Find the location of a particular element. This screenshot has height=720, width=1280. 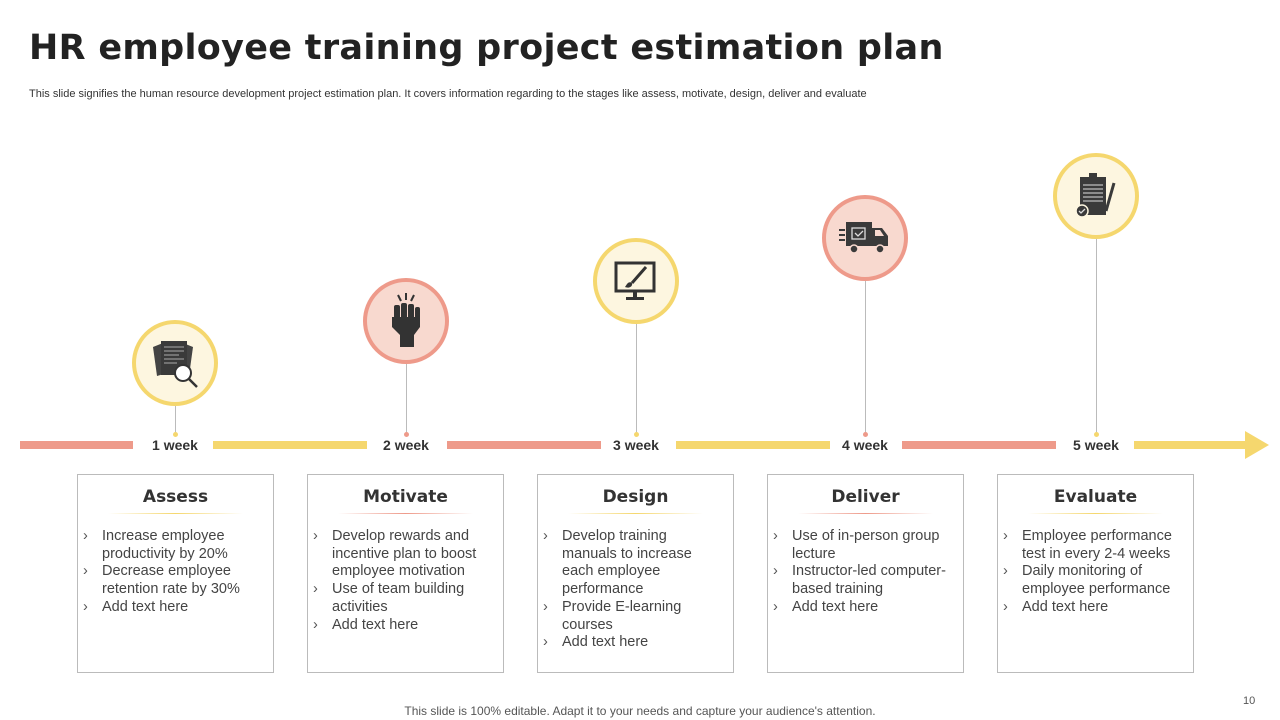

bullet-item: Provide E-learning courses is located at coordinates (634, 616).